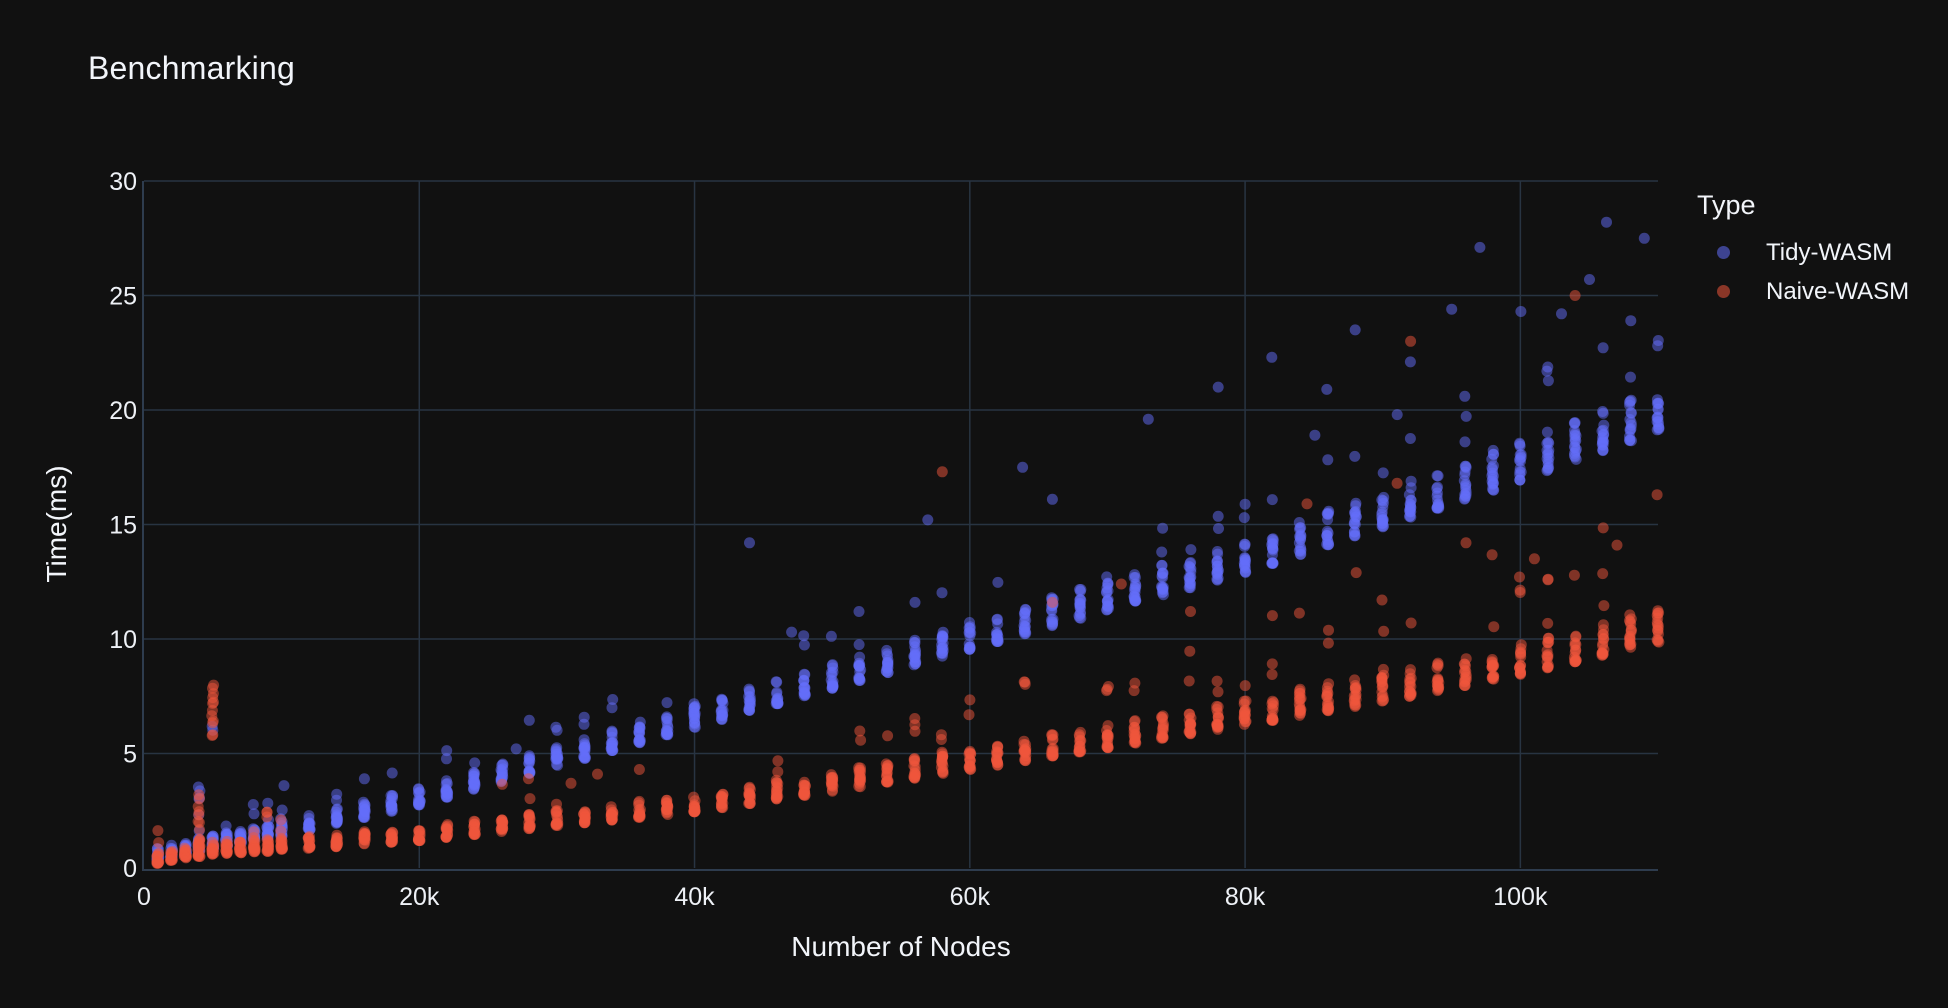 The width and height of the screenshot is (1948, 1008). I want to click on legend-item-tidy-wasm: Tidy-WASM, so click(1803, 252).